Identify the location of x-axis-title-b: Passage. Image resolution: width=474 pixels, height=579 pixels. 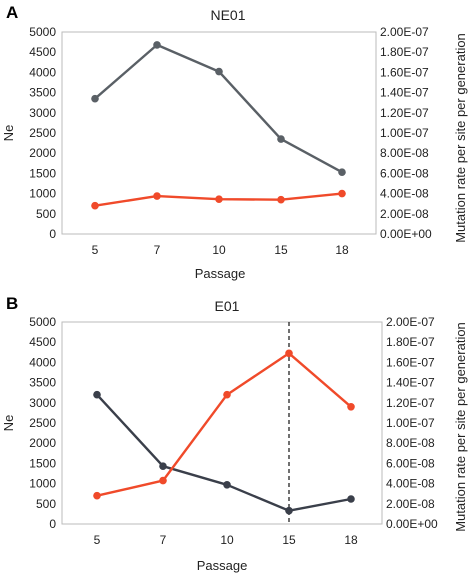
(222, 565).